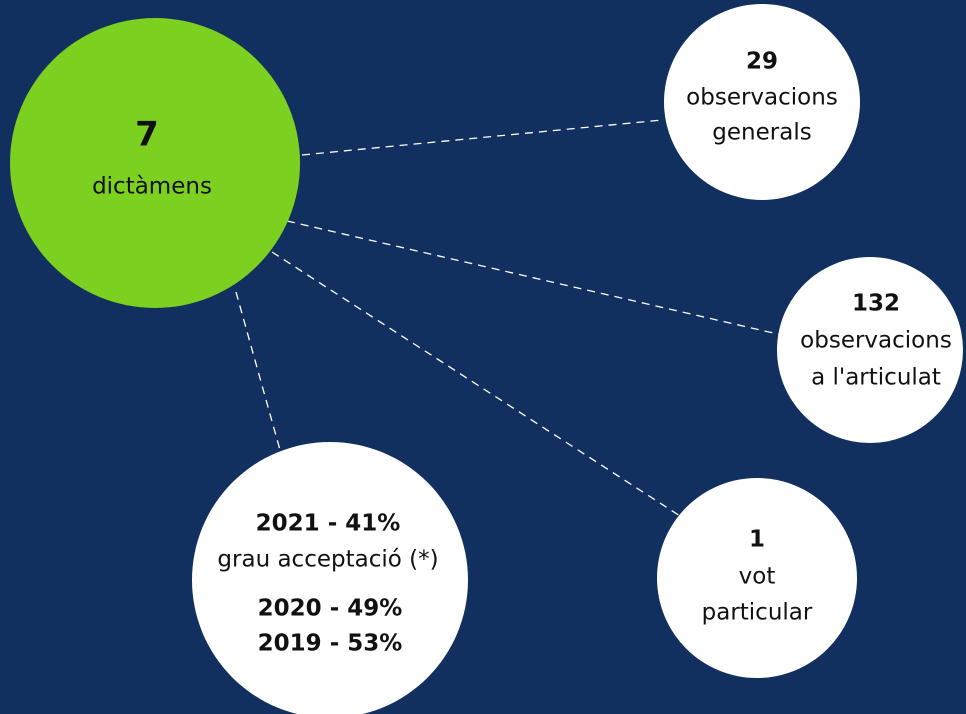  I want to click on node-label: vot, so click(757, 577).